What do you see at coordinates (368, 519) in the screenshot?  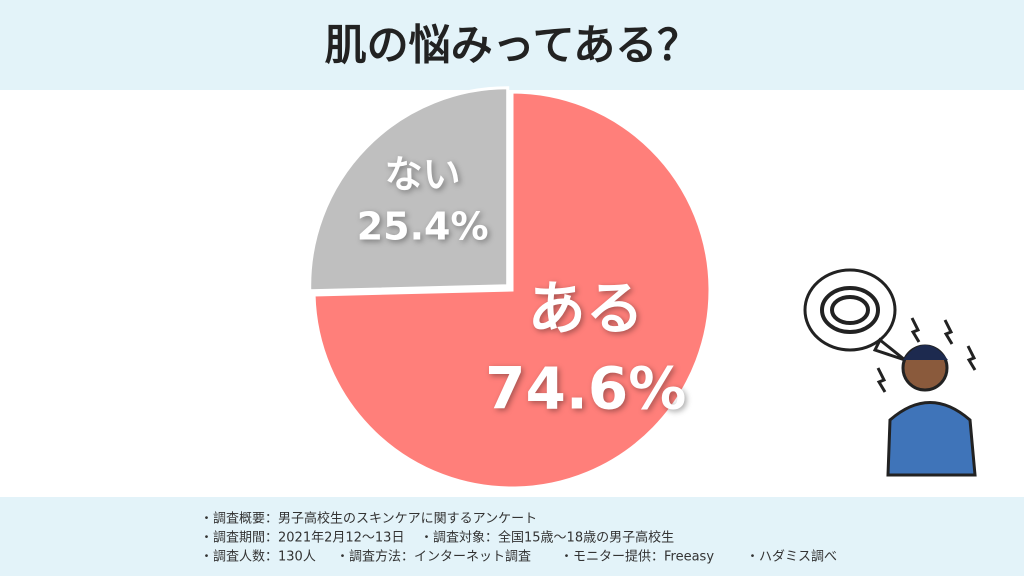 I see `note: ・調査概要：男子高校生のスキンケアに関するアンケート` at bounding box center [368, 519].